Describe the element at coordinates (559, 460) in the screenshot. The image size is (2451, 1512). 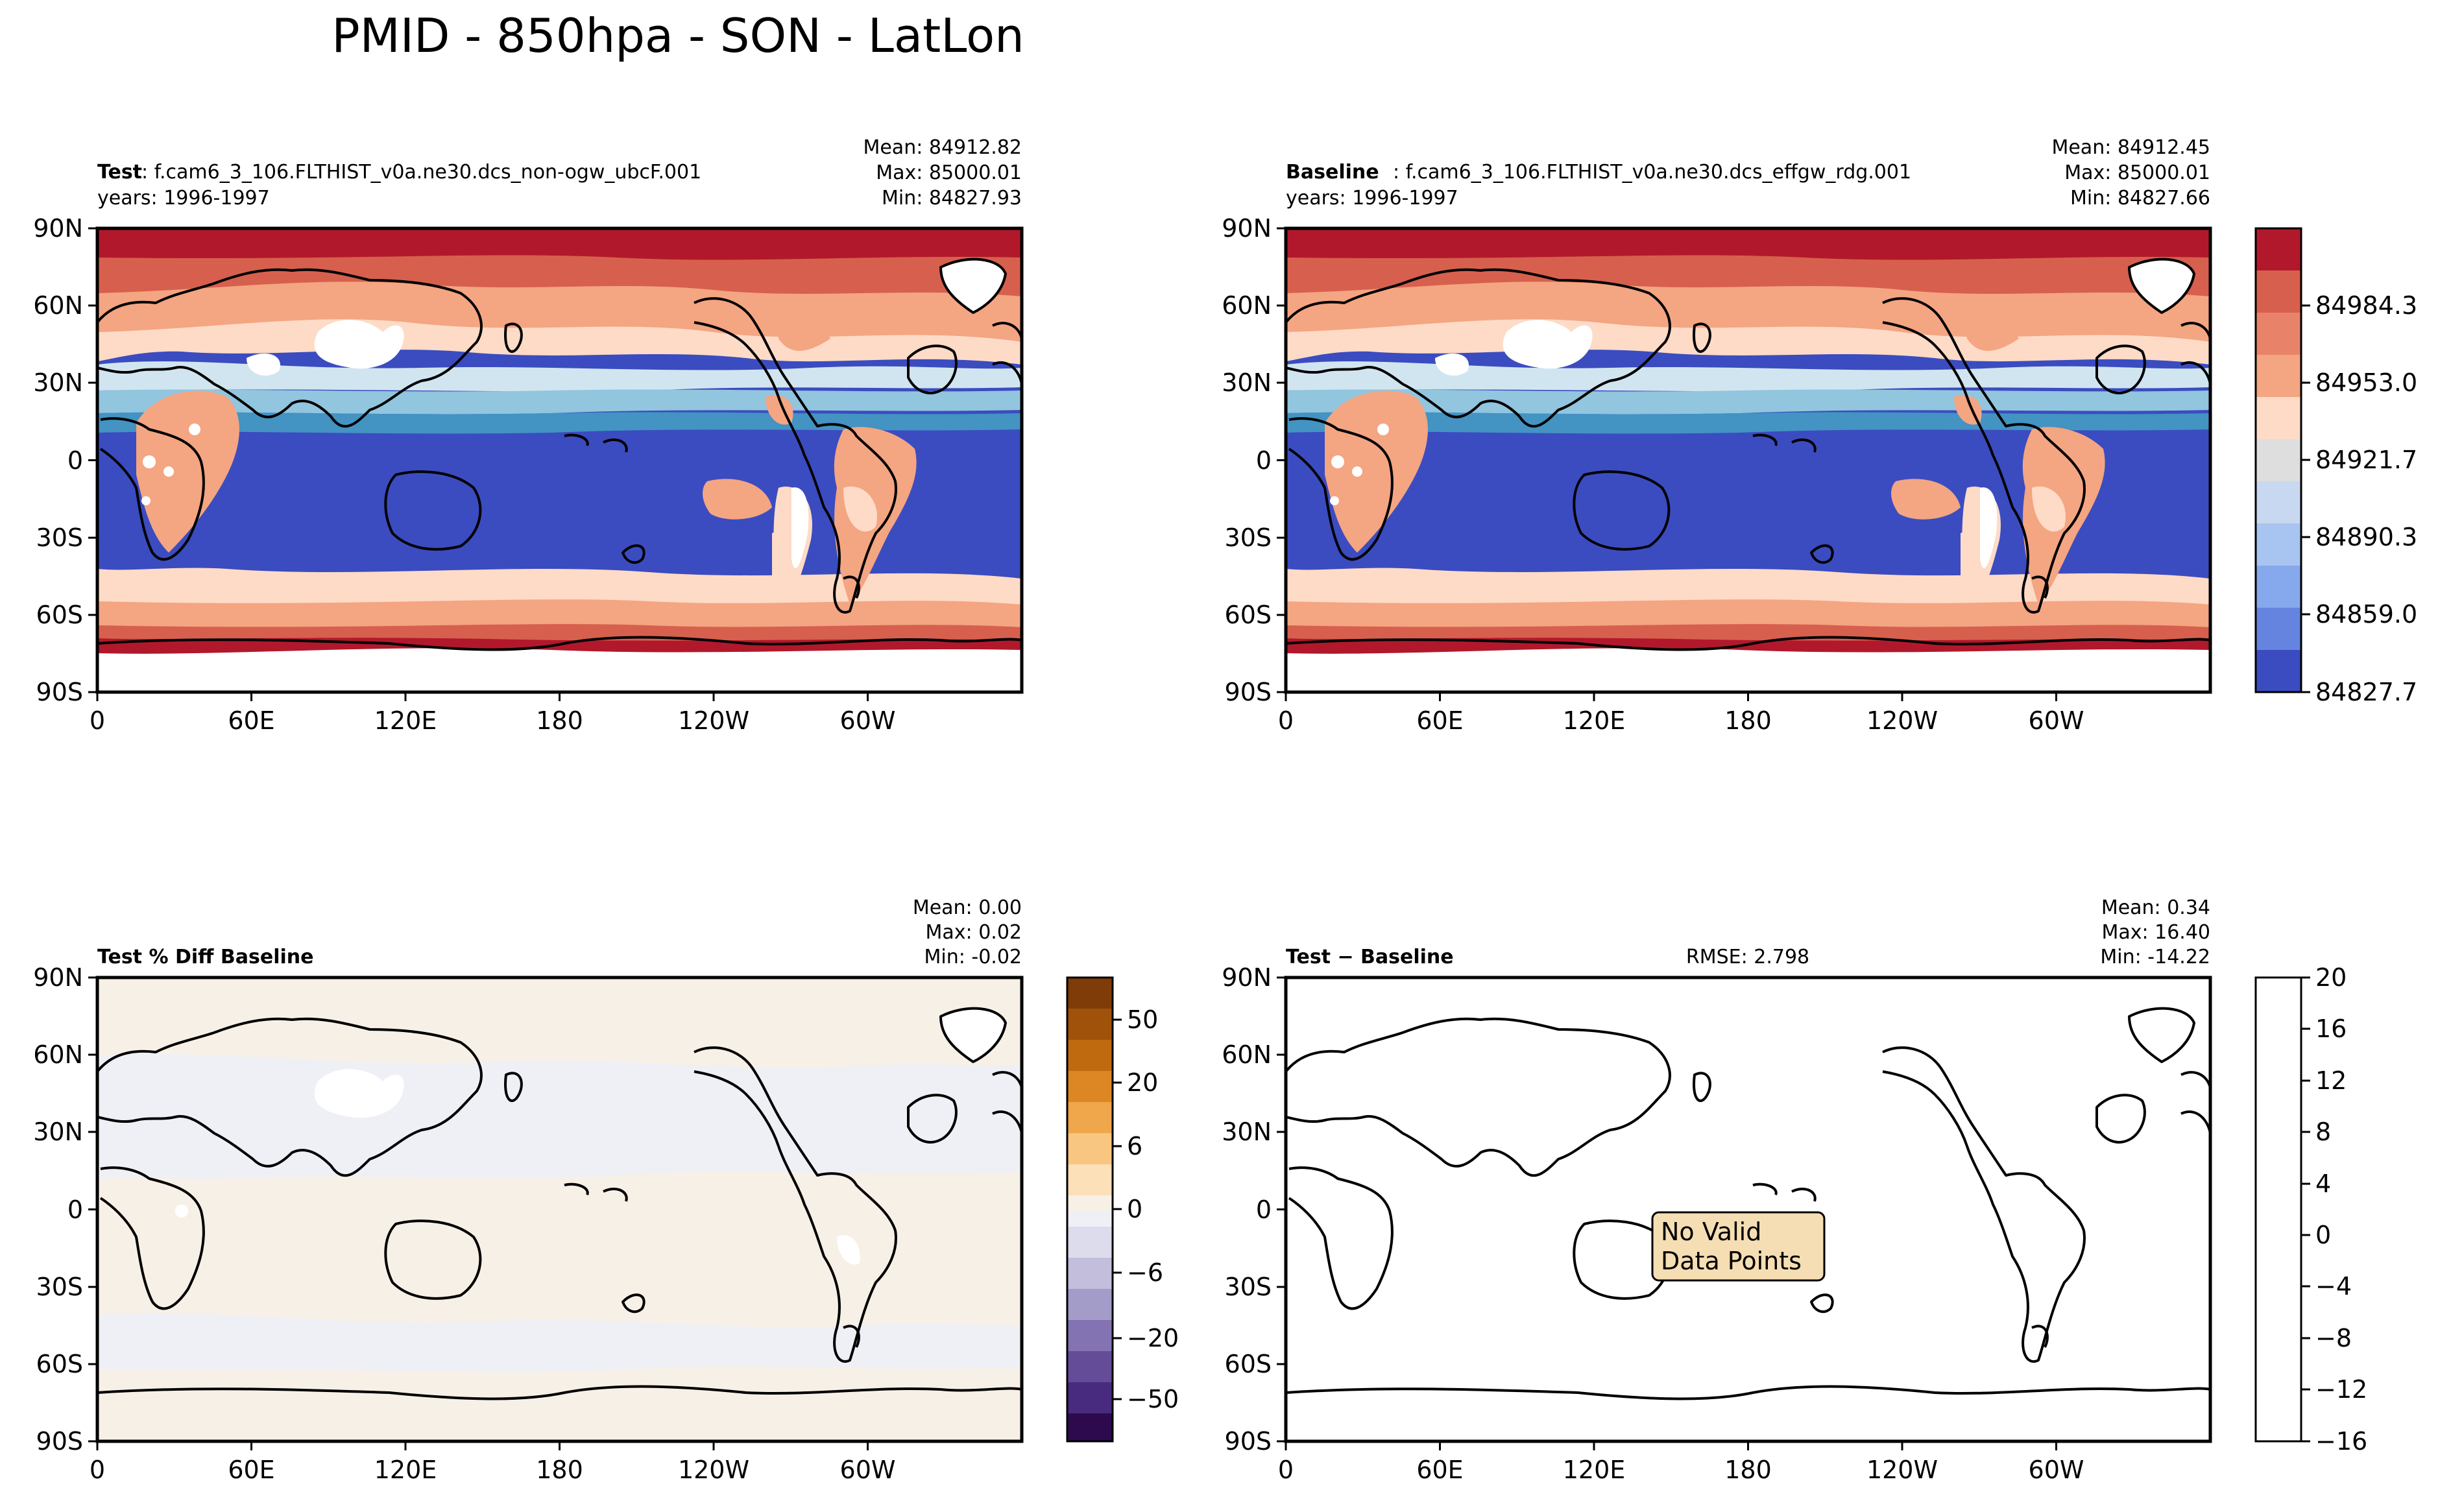
I see `panel-test-map` at that location.